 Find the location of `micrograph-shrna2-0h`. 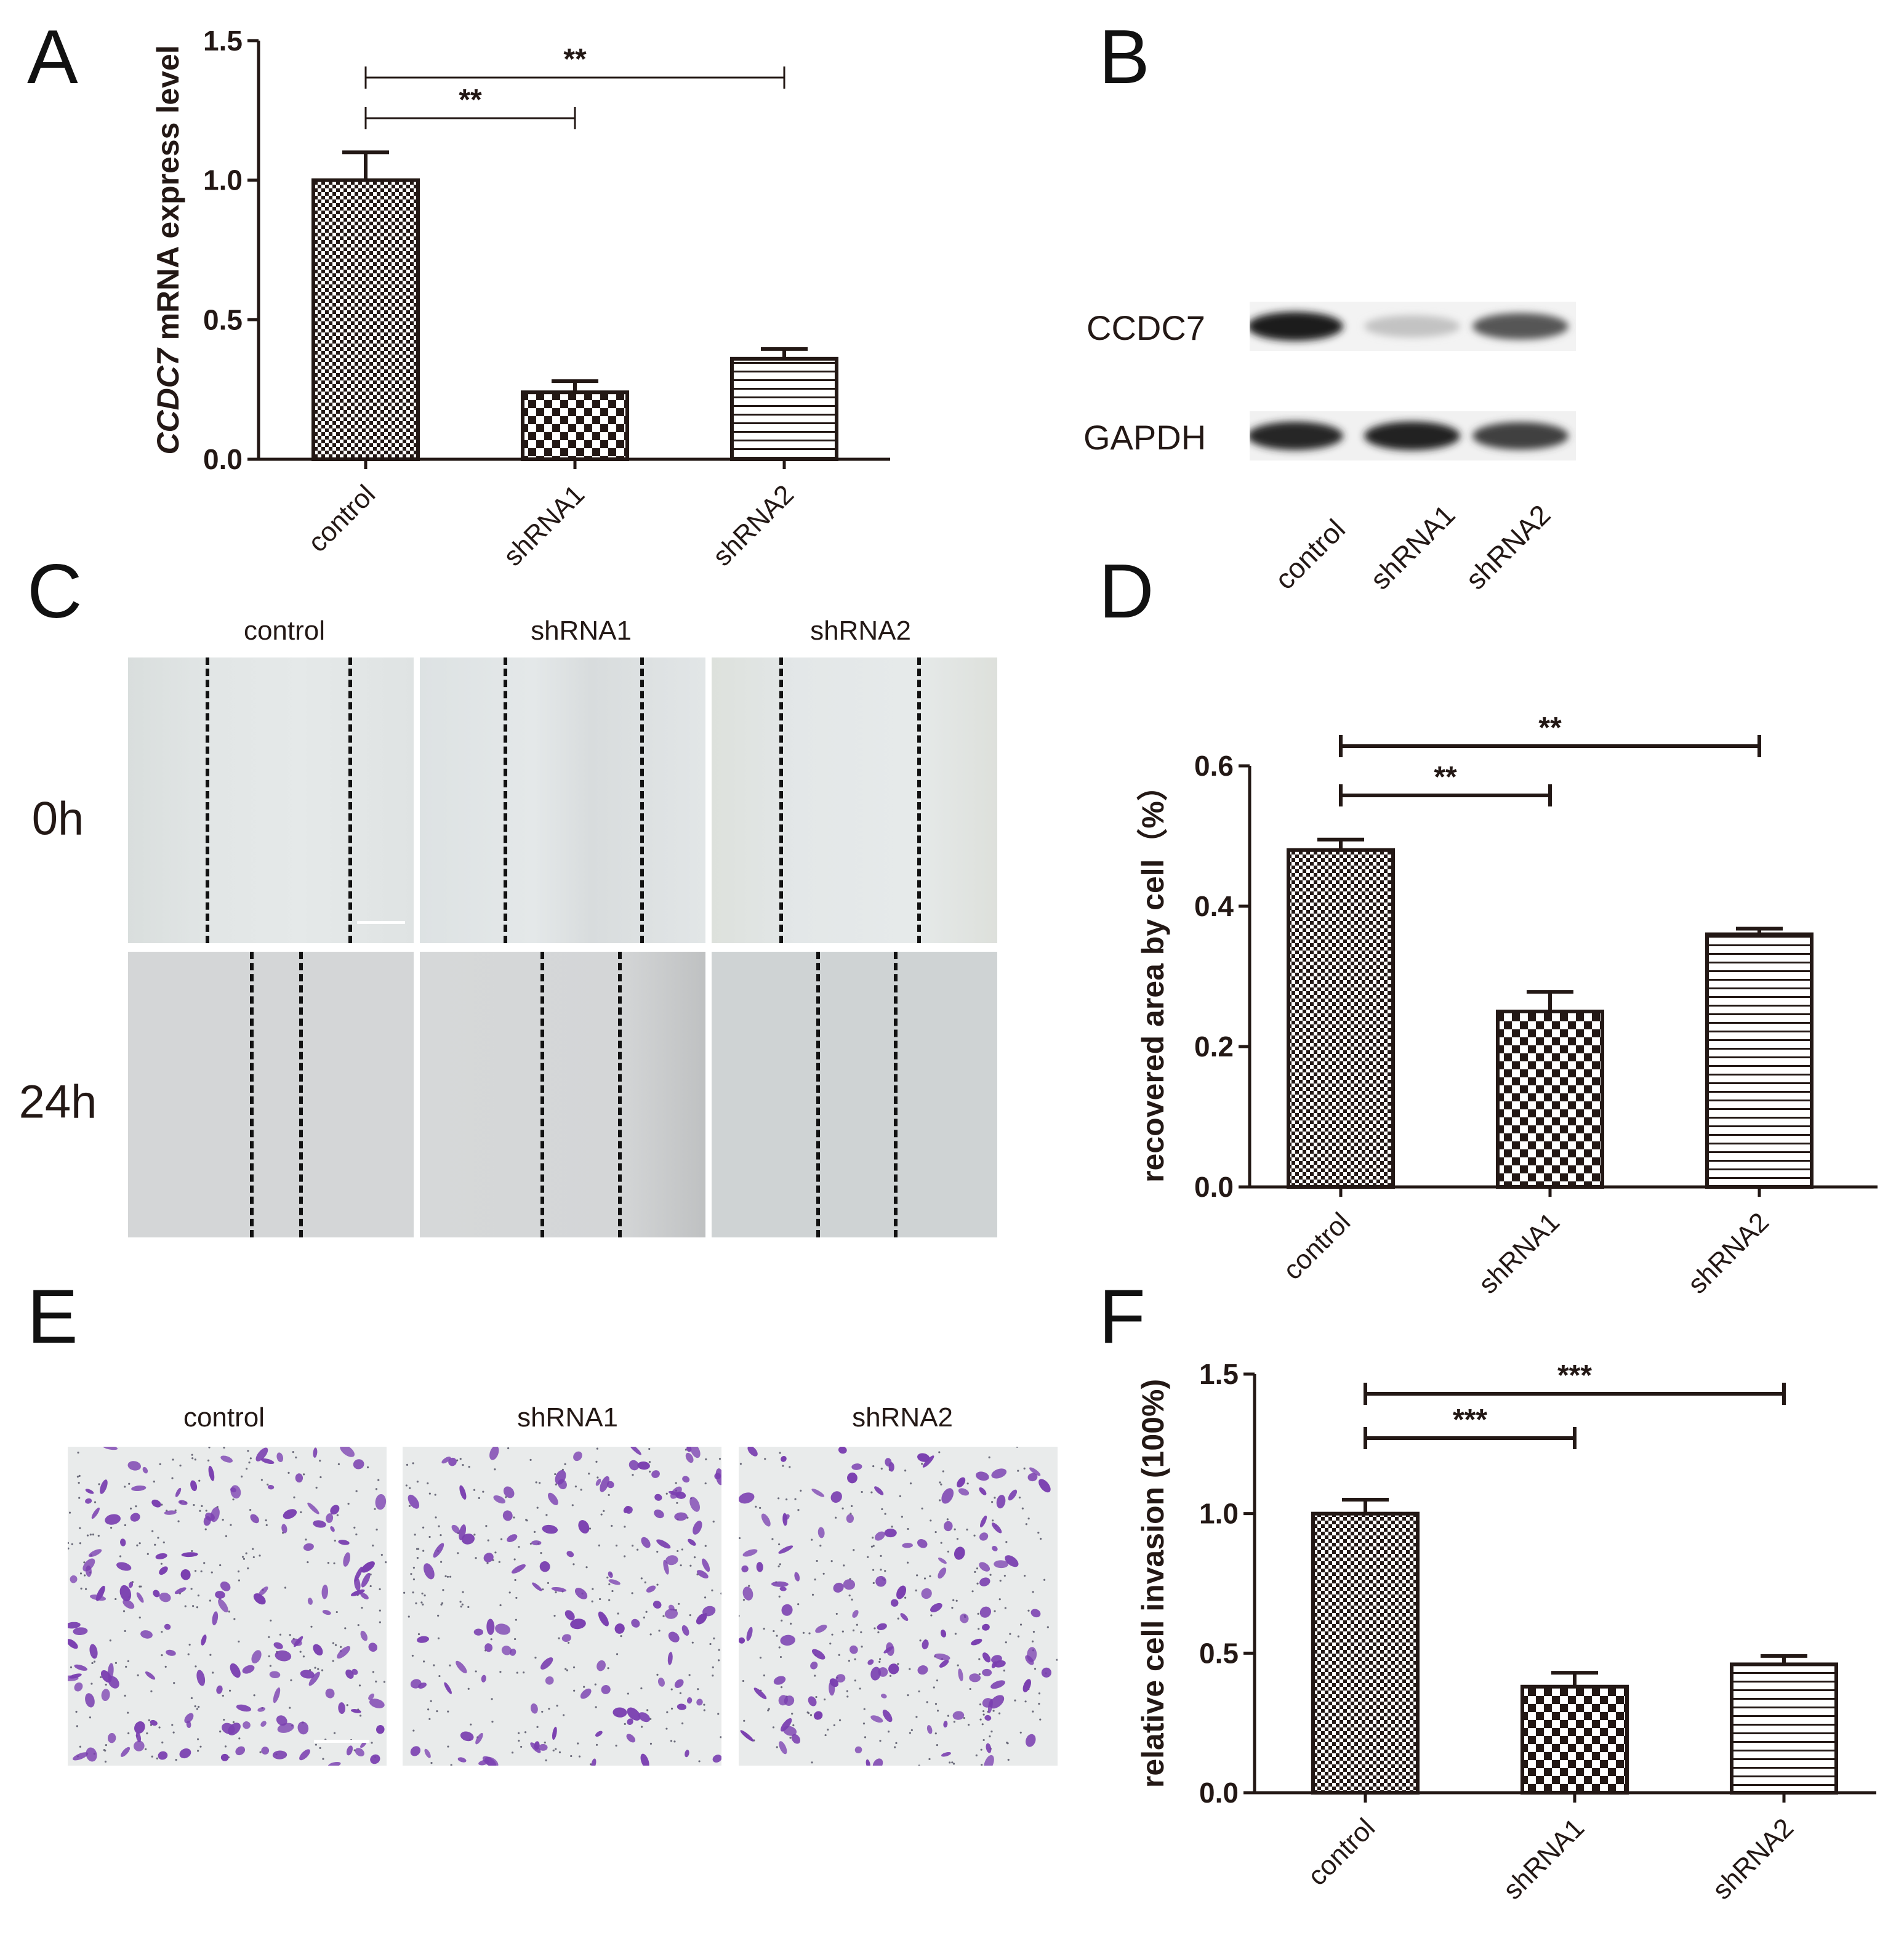

micrograph-shrna2-0h is located at coordinates (854, 800).